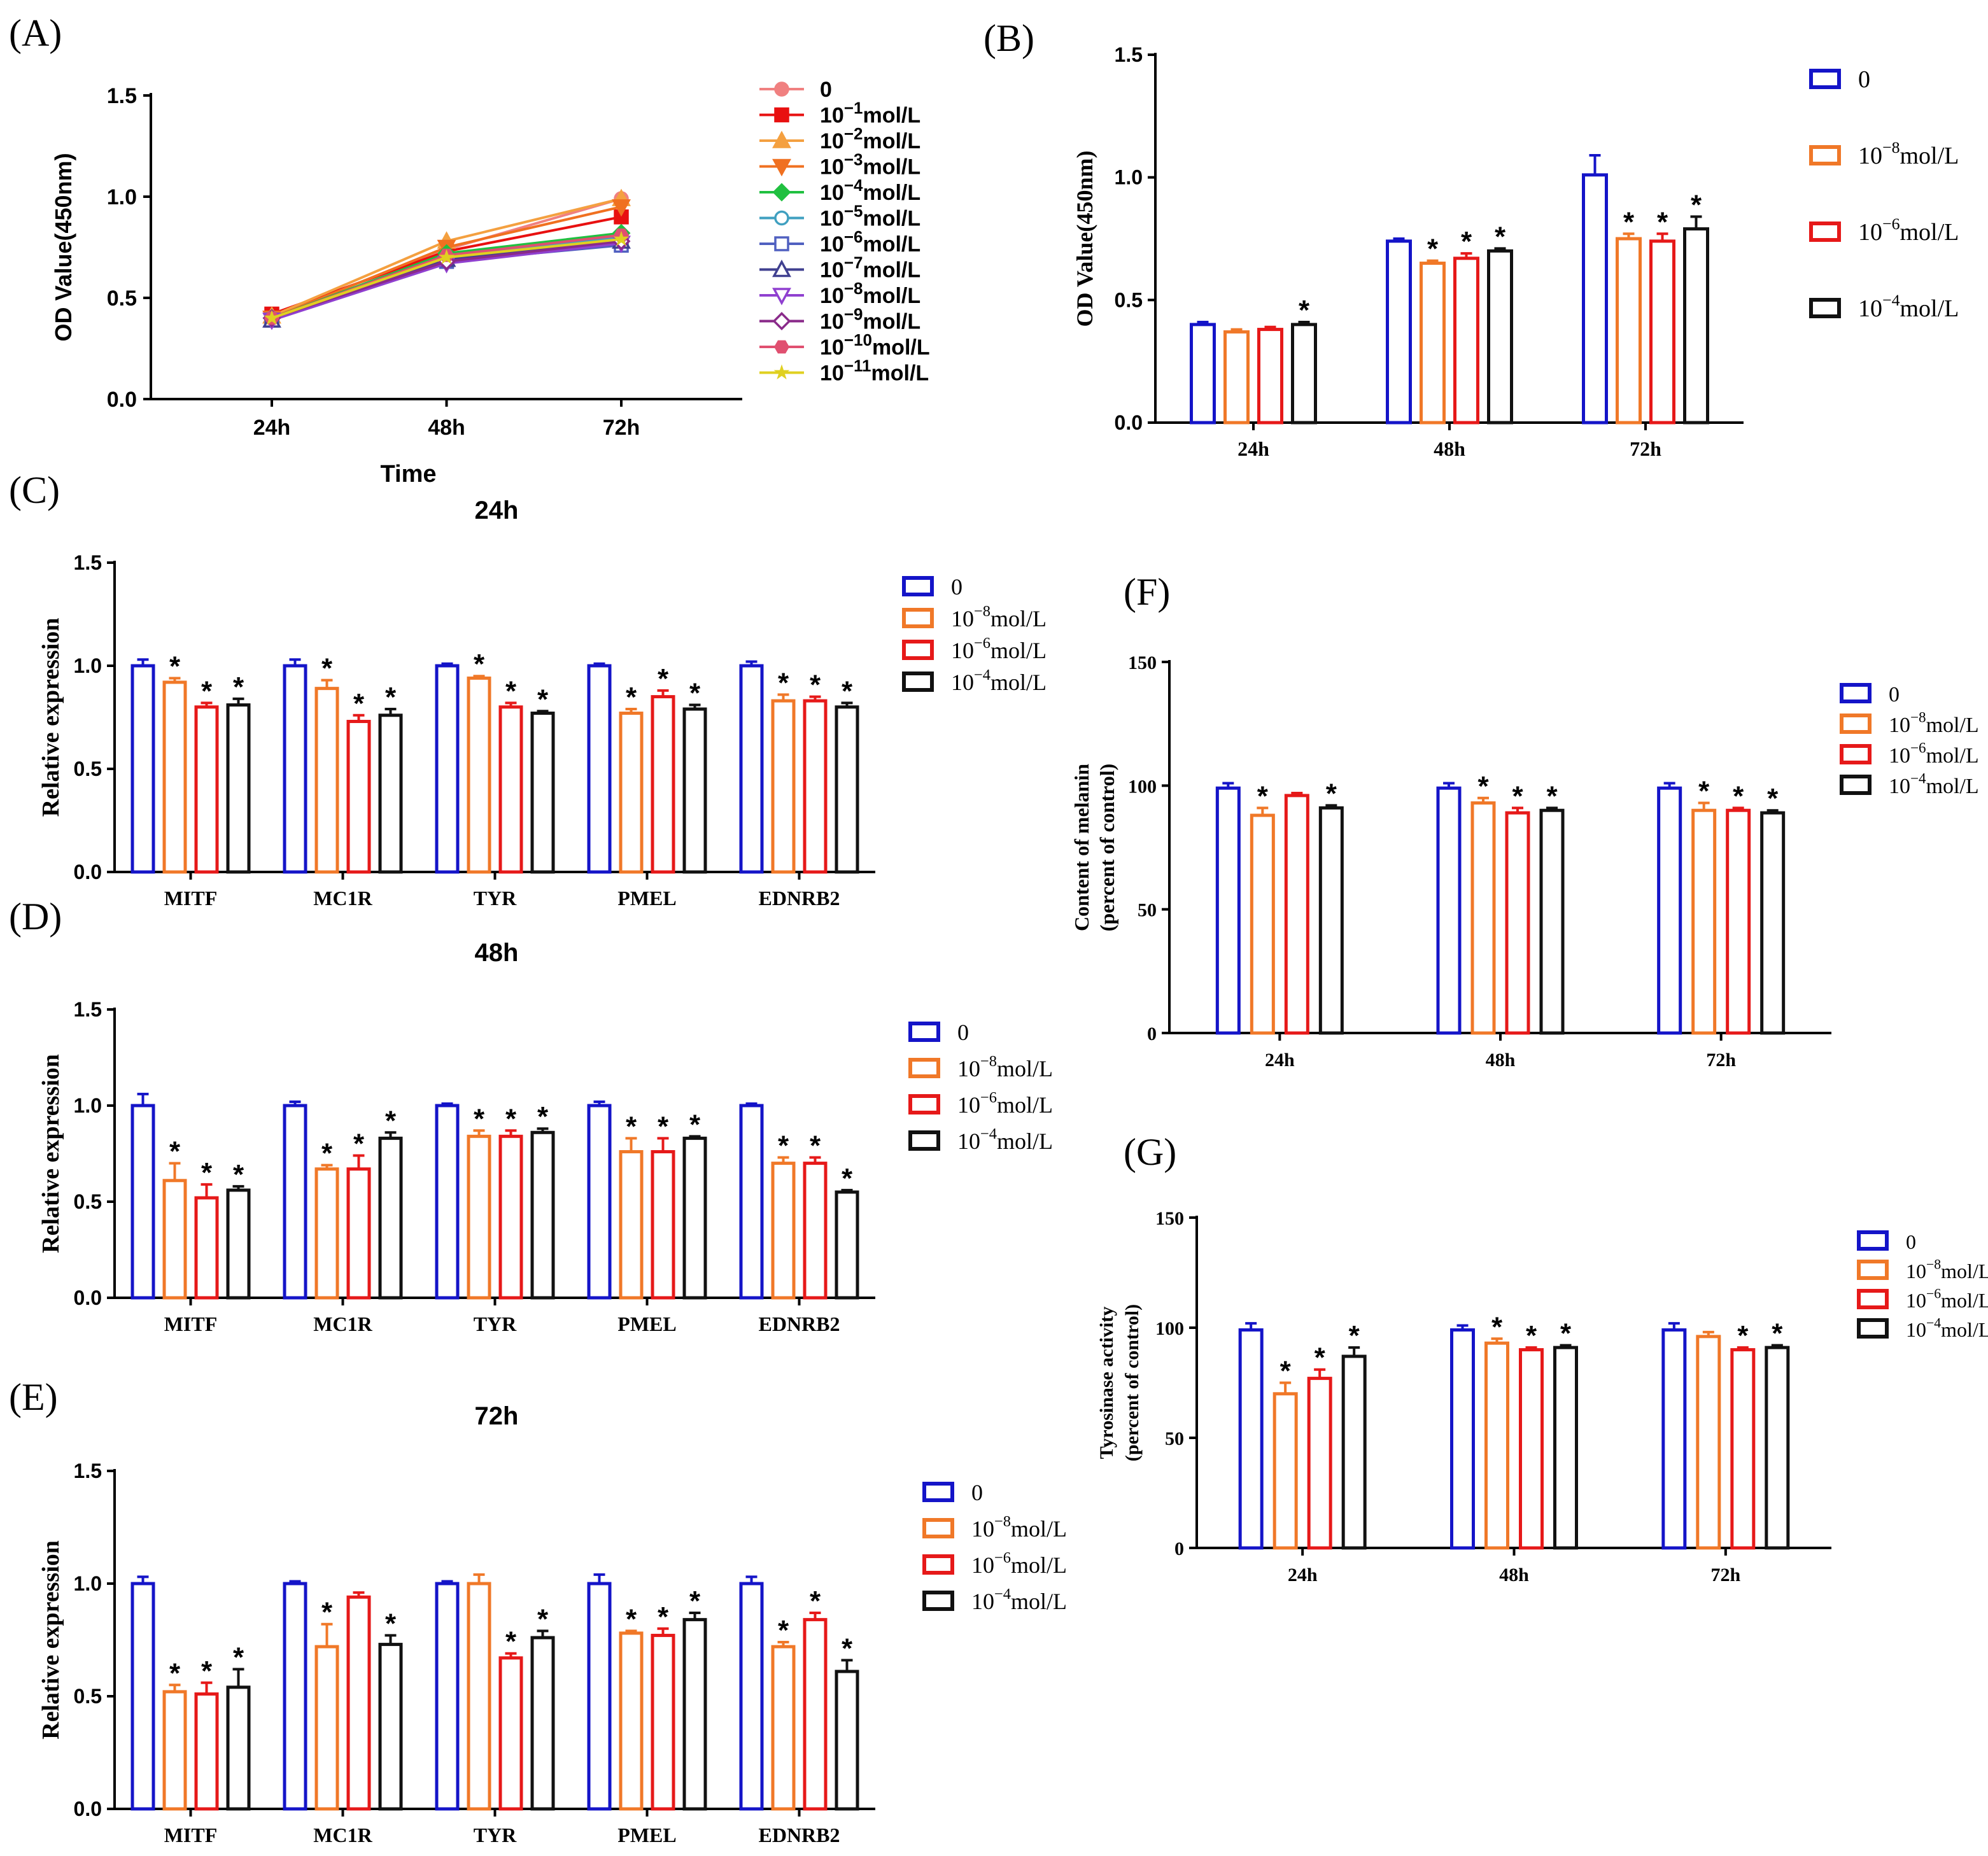 Image resolution: width=1988 pixels, height=1856 pixels. What do you see at coordinates (122, 96) in the screenshot?
I see `y-tick-label: 1.5` at bounding box center [122, 96].